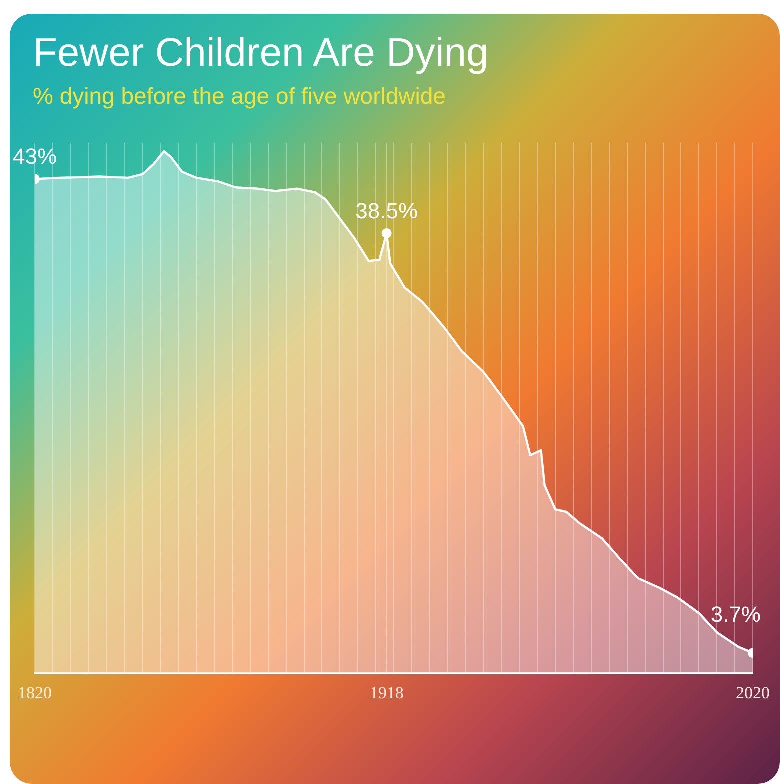  What do you see at coordinates (35, 157) in the screenshot?
I see `data-label: 43%` at bounding box center [35, 157].